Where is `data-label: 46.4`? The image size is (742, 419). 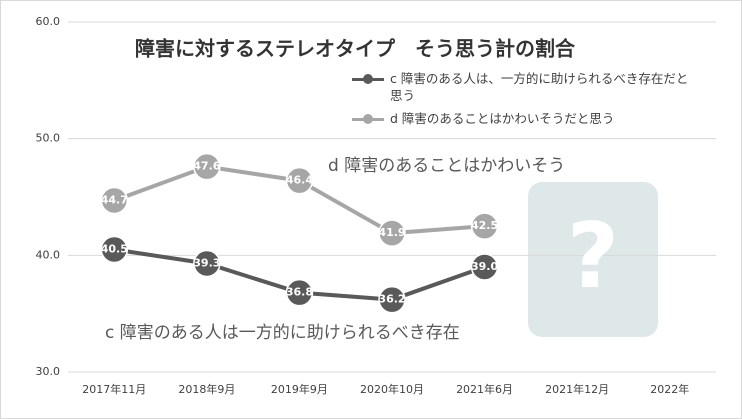
data-label: 46.4 is located at coordinates (299, 180).